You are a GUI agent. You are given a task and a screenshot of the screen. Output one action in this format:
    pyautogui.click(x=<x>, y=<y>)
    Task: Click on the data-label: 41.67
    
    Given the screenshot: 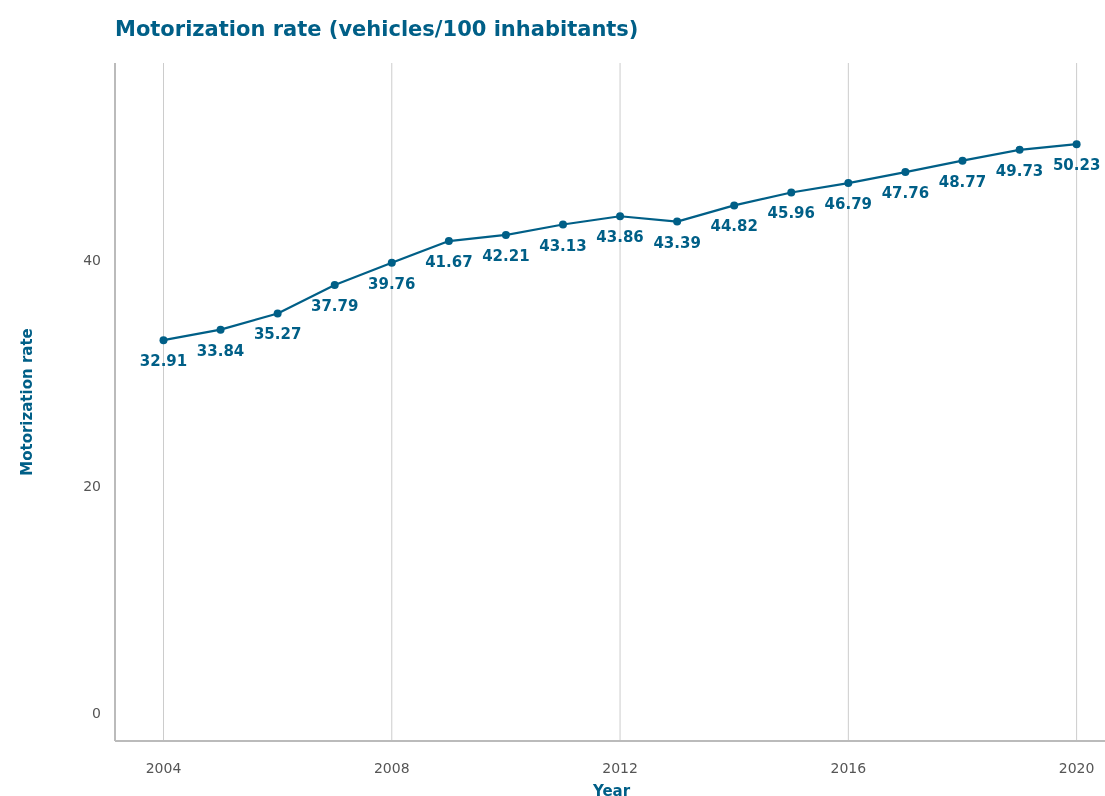 What is the action you would take?
    pyautogui.click(x=449, y=262)
    